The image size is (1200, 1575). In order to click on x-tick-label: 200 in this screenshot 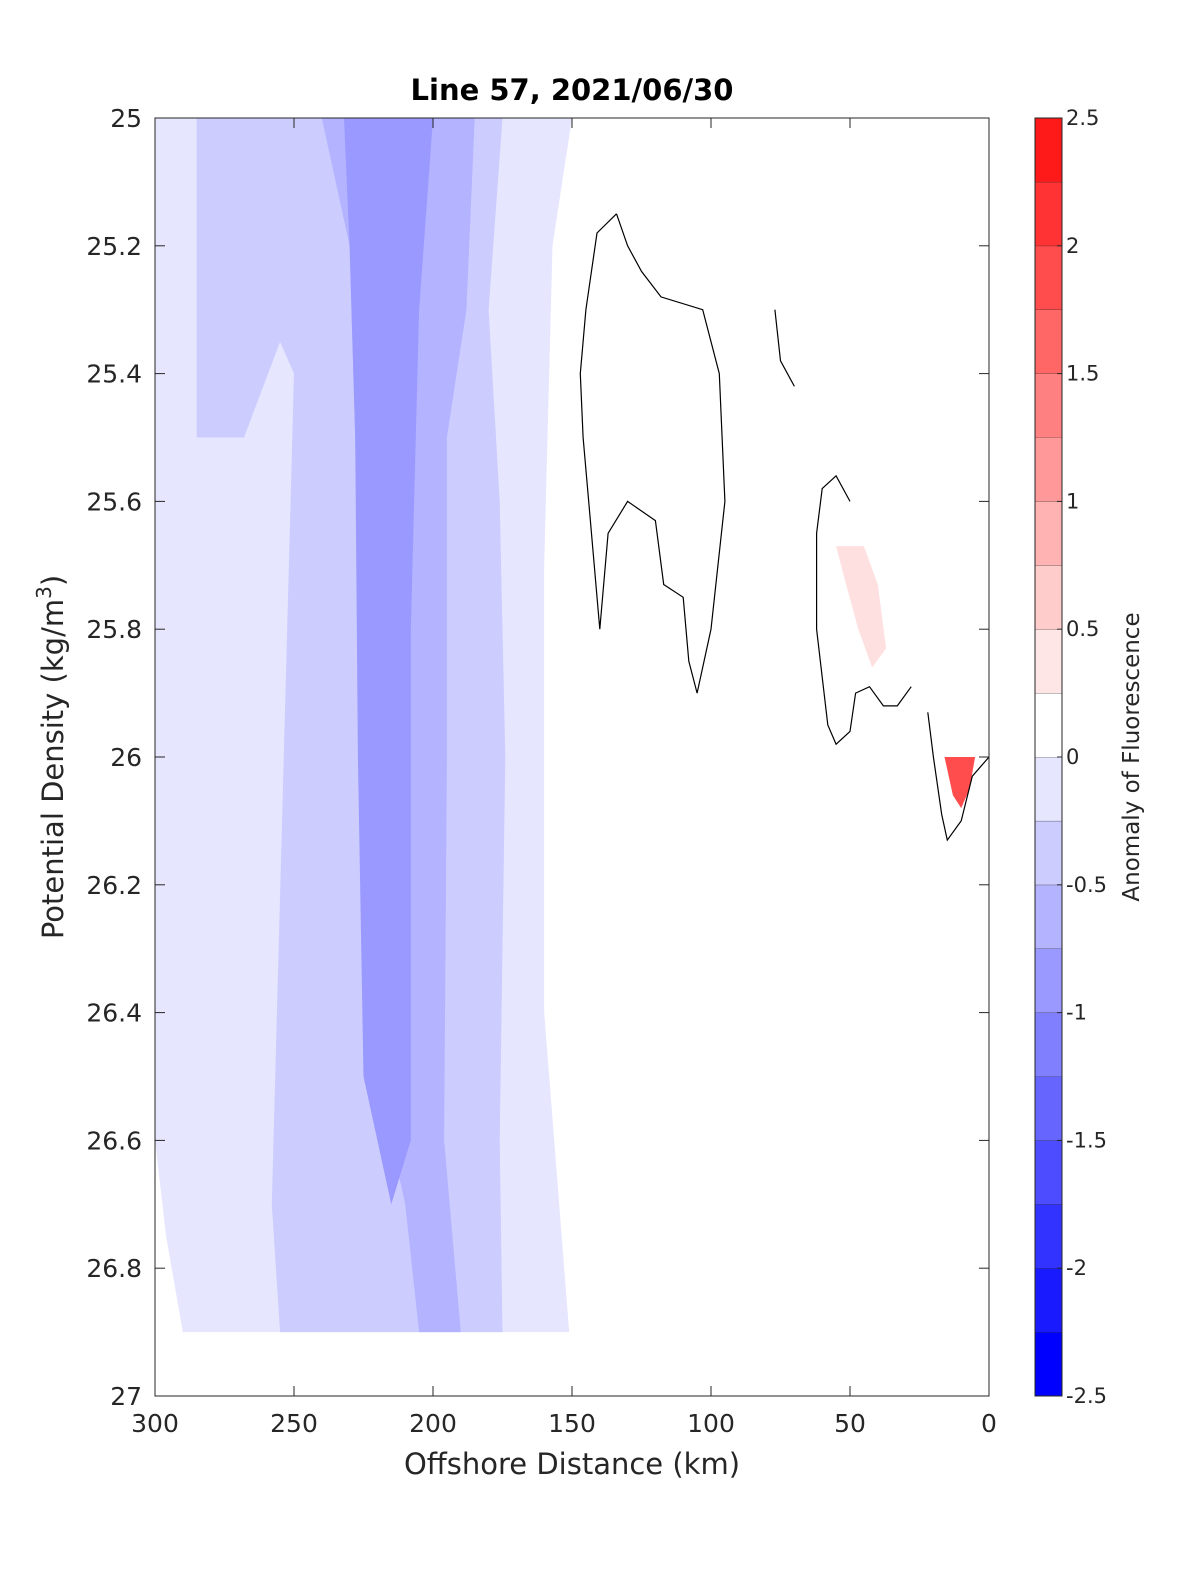, I will do `click(433, 1423)`.